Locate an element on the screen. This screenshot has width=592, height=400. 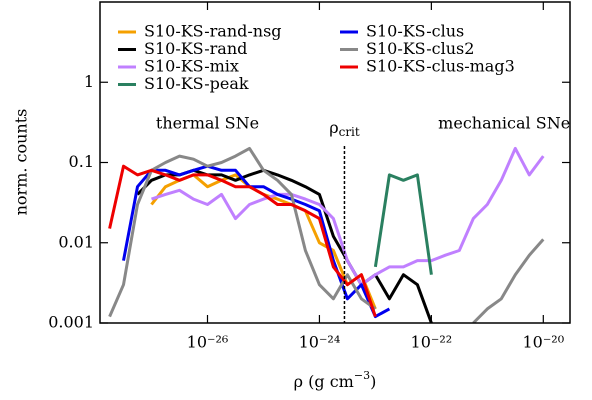
x-tick-label: 10⁻²² is located at coordinates (432, 342).